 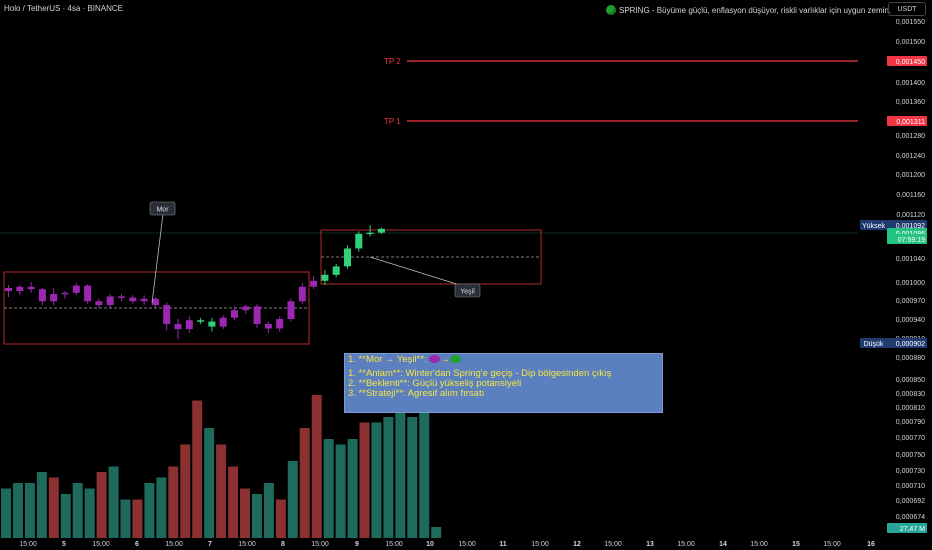 What do you see at coordinates (157, 258) in the screenshot?
I see `mor-callout-line` at bounding box center [157, 258].